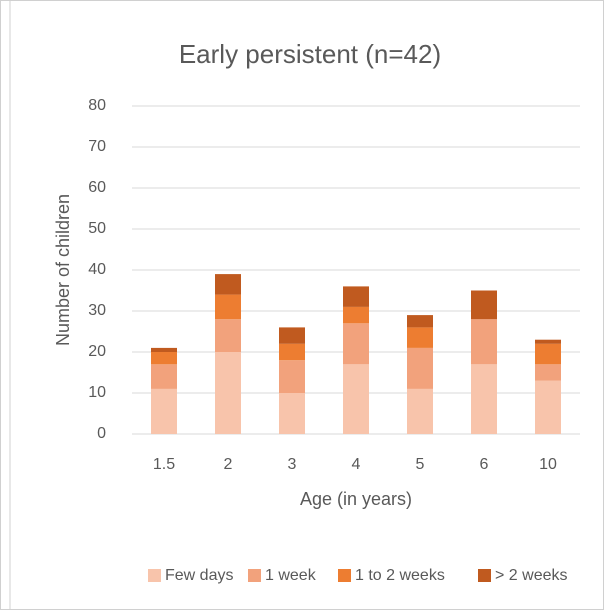 This screenshot has height=610, width=604. Describe the element at coordinates (531, 575) in the screenshot. I see `legend-label: > 2 weeks` at that location.